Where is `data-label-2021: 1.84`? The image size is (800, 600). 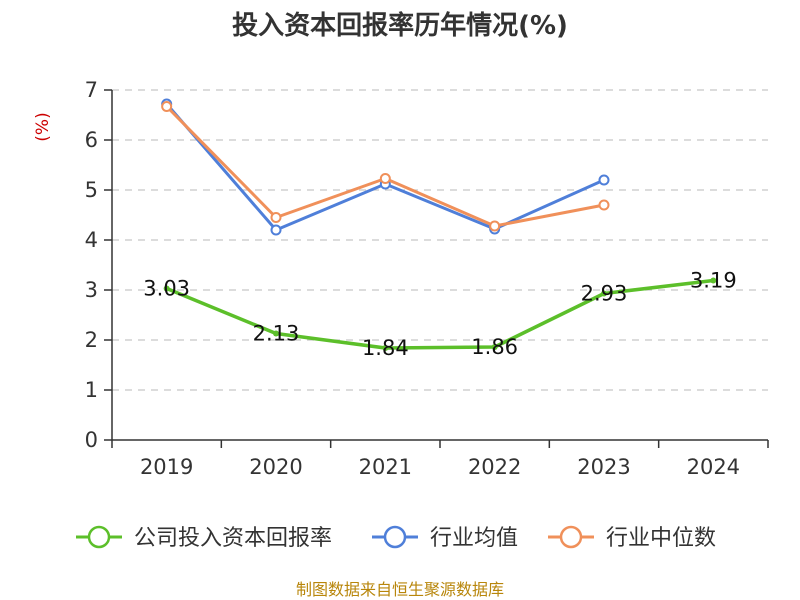
data-label-2021: 1.84 is located at coordinates (385, 348).